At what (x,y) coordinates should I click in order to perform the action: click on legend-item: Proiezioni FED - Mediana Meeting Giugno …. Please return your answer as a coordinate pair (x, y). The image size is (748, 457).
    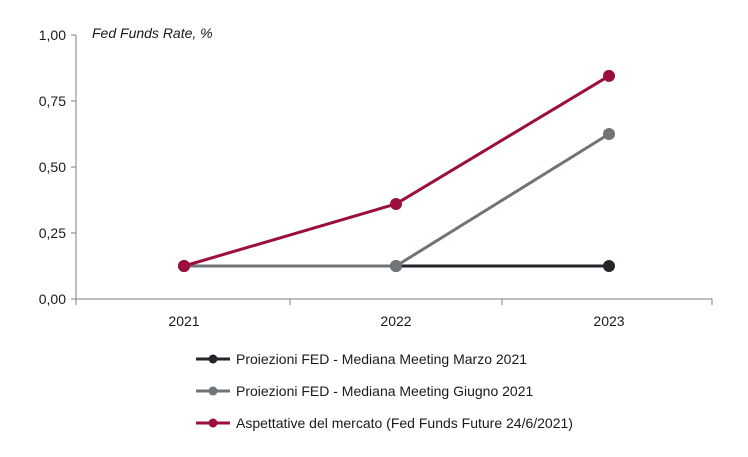
    Looking at the image, I should click on (384, 391).